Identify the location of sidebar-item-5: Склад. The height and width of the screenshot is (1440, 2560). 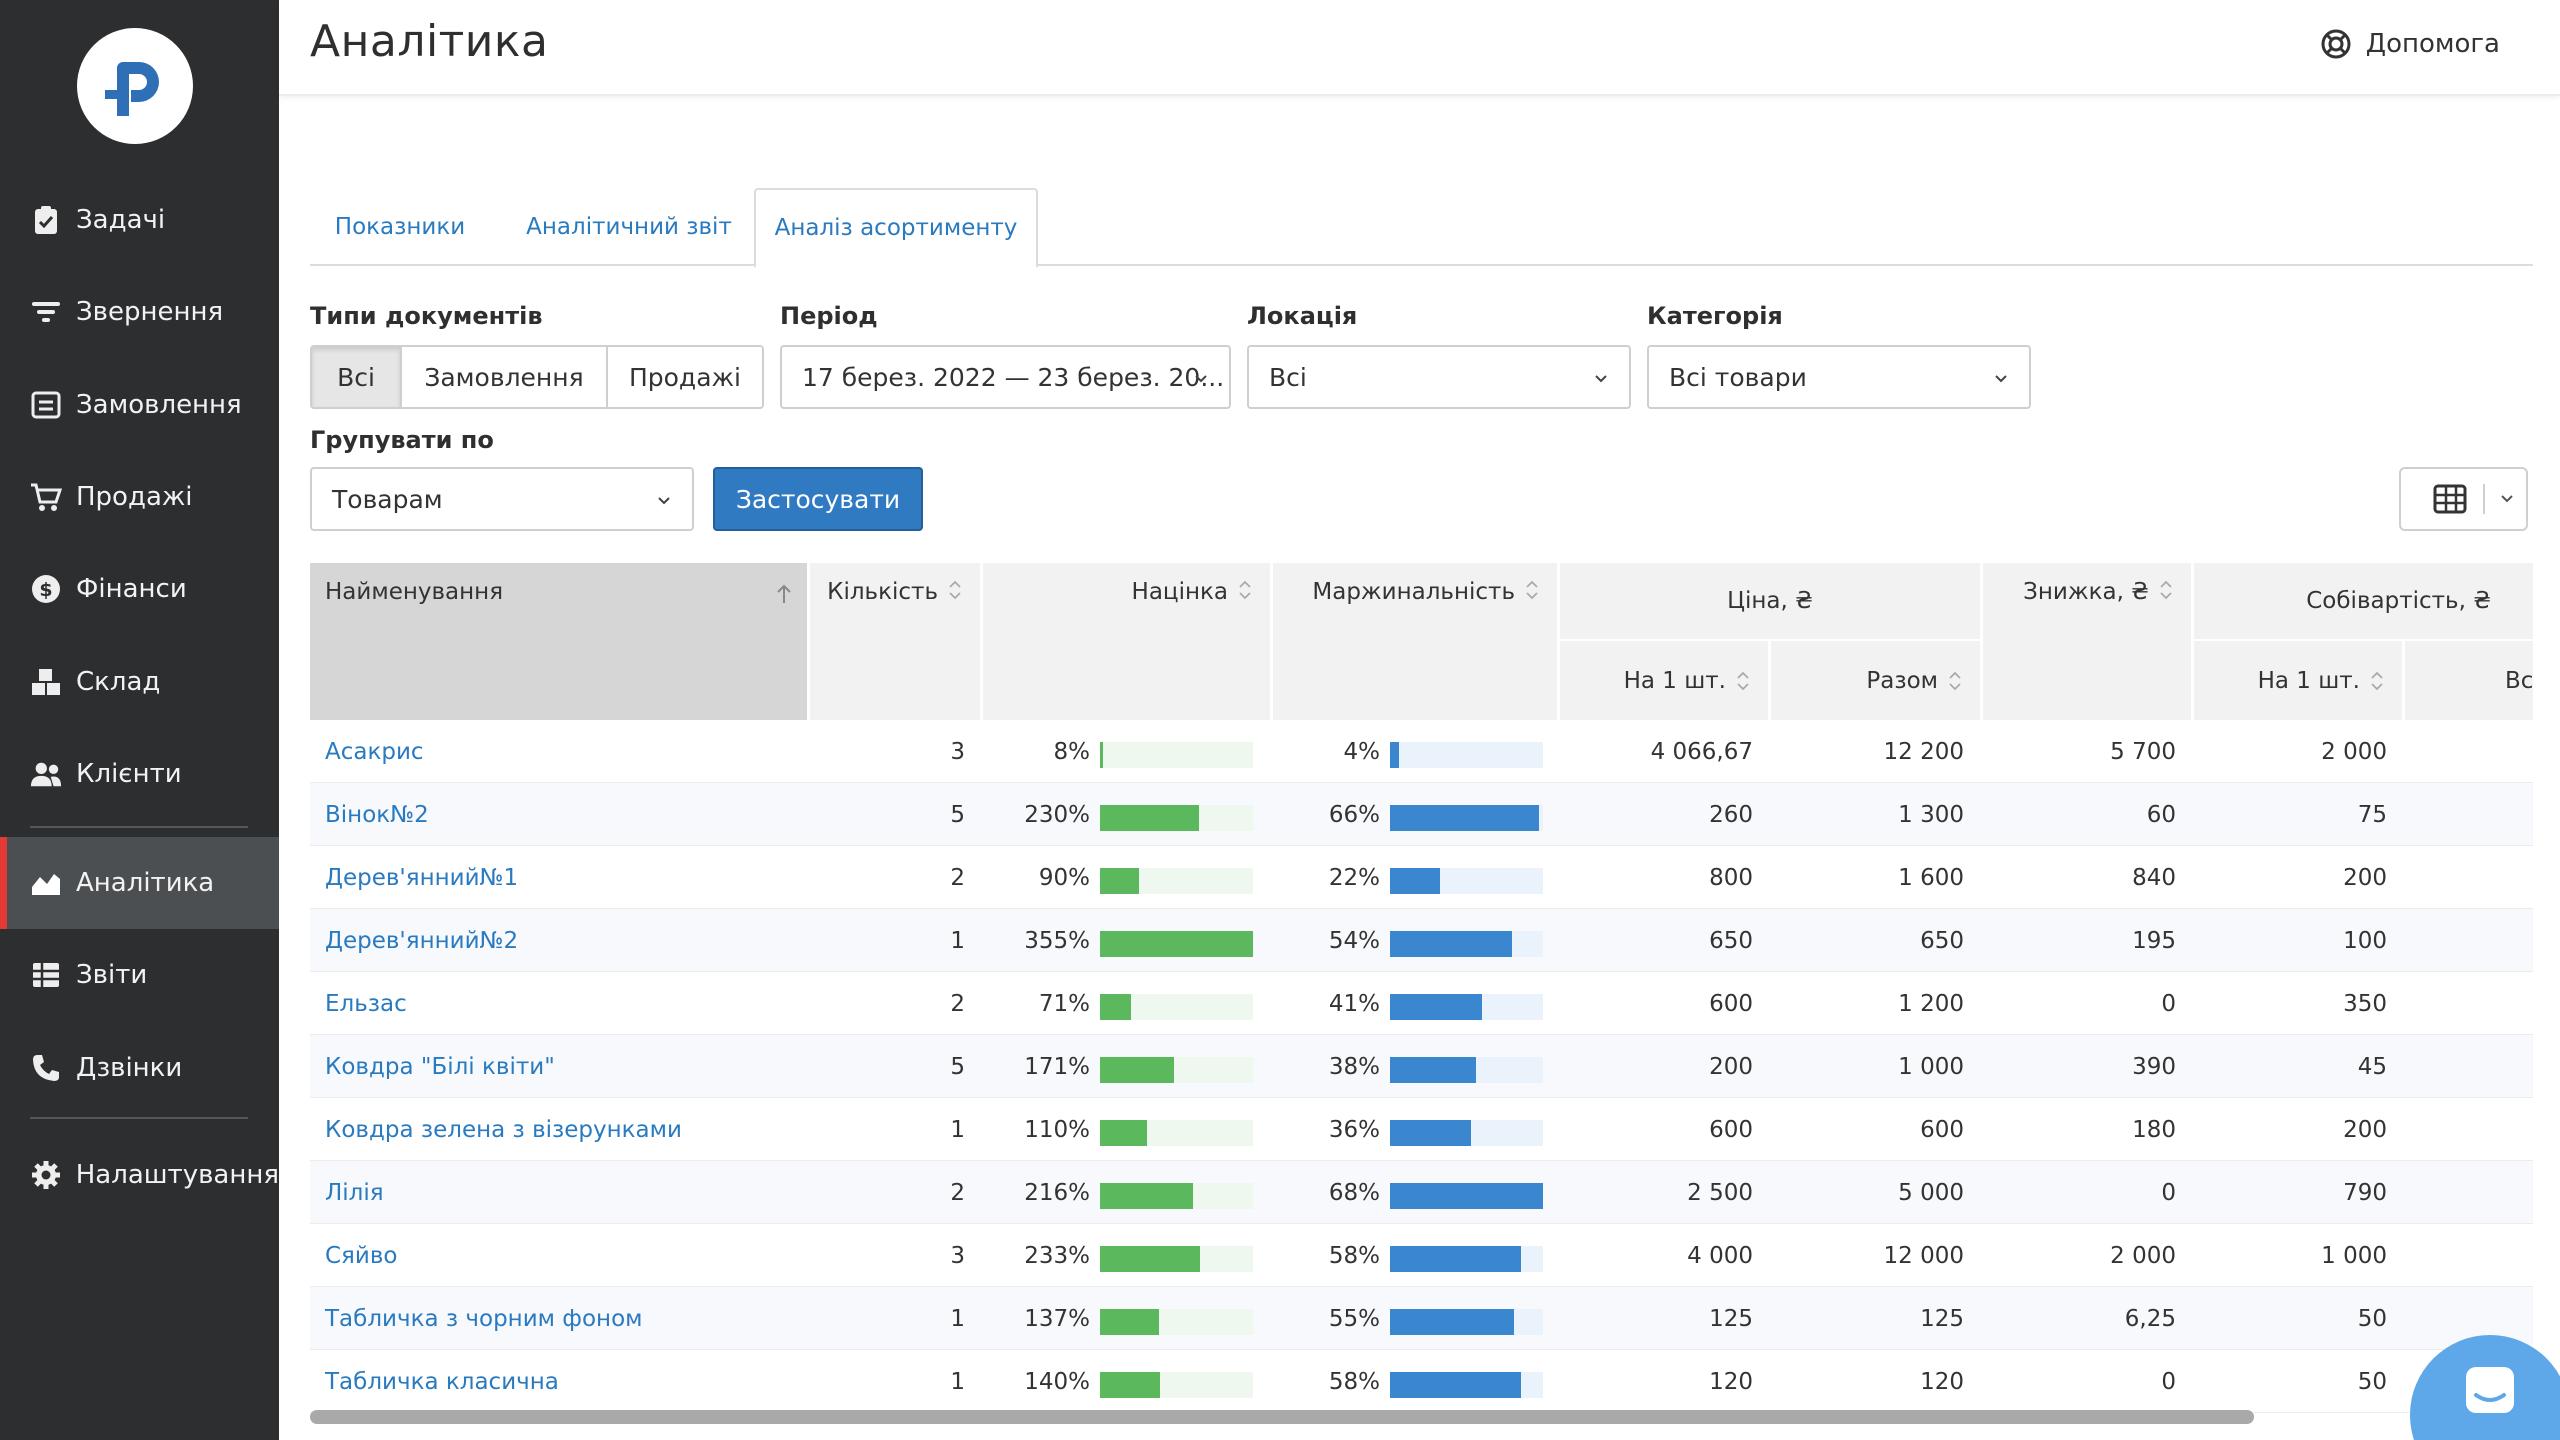
(139, 682).